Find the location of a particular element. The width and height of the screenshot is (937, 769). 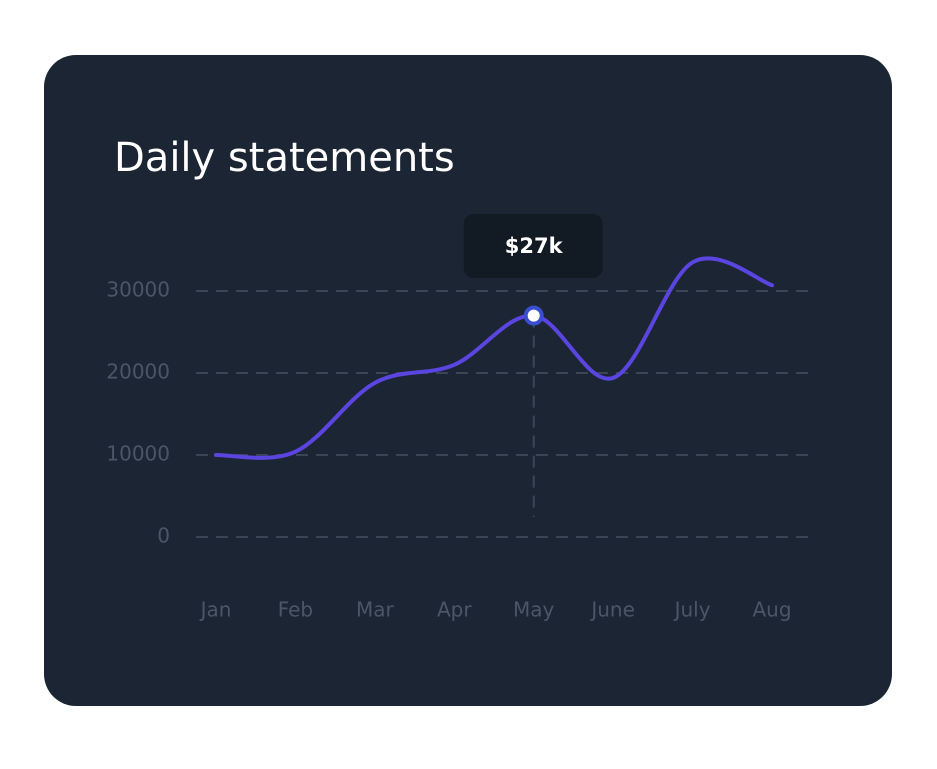

y-tick-label: 20000 is located at coordinates (138, 372).